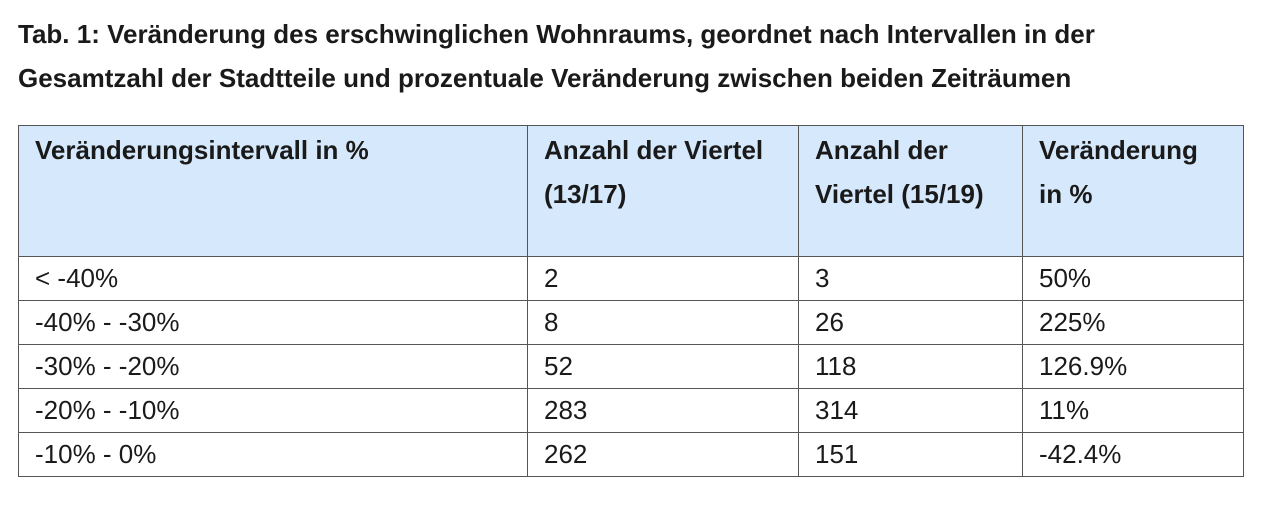 The image size is (1280, 509). I want to click on table-row: -40% - -30% 8 26 225%, so click(631, 322).